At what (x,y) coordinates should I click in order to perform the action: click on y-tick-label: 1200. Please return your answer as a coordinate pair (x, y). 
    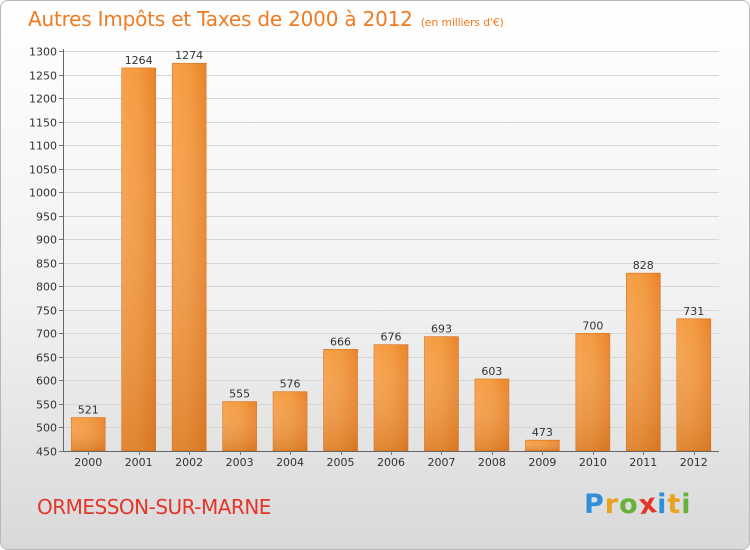
    Looking at the image, I should click on (43, 99).